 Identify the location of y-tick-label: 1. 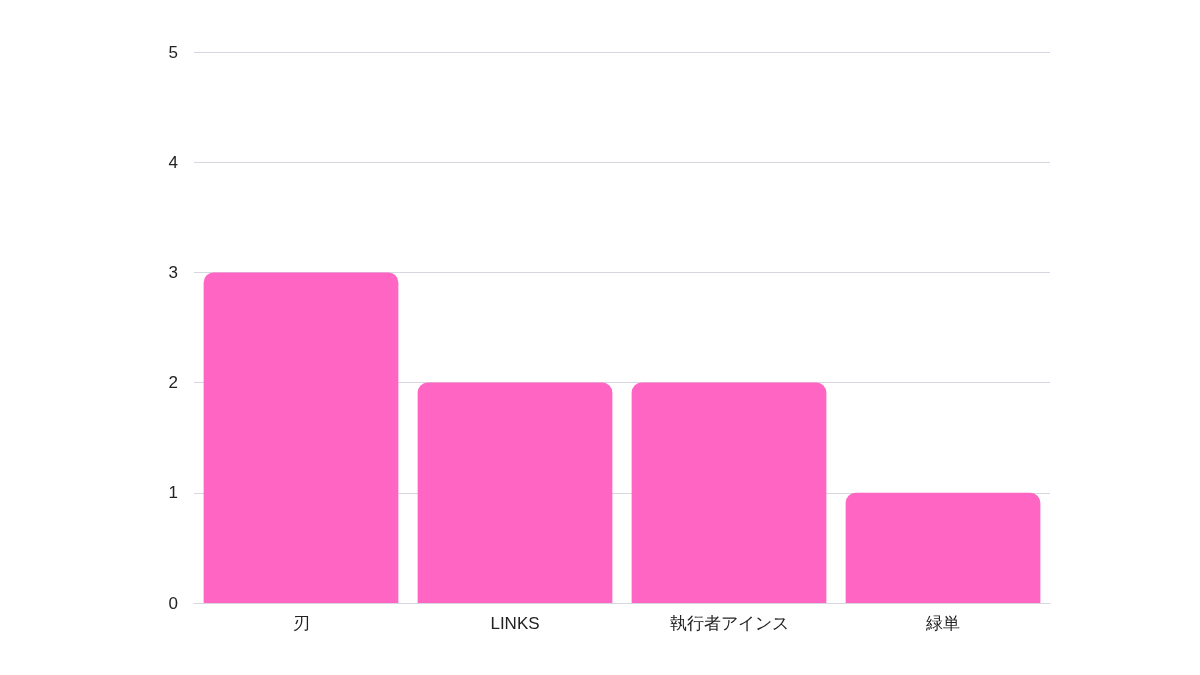
(173, 493).